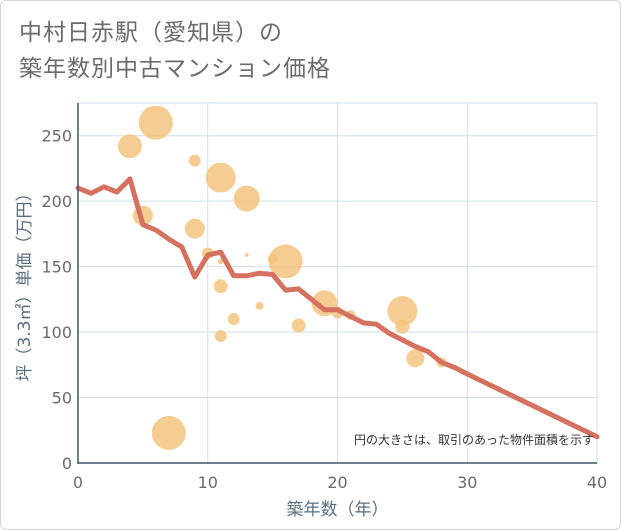 The image size is (621, 530). What do you see at coordinates (474, 439) in the screenshot?
I see `chart-annotation: 円の大きさは、取引のあった物件面積を示す` at bounding box center [474, 439].